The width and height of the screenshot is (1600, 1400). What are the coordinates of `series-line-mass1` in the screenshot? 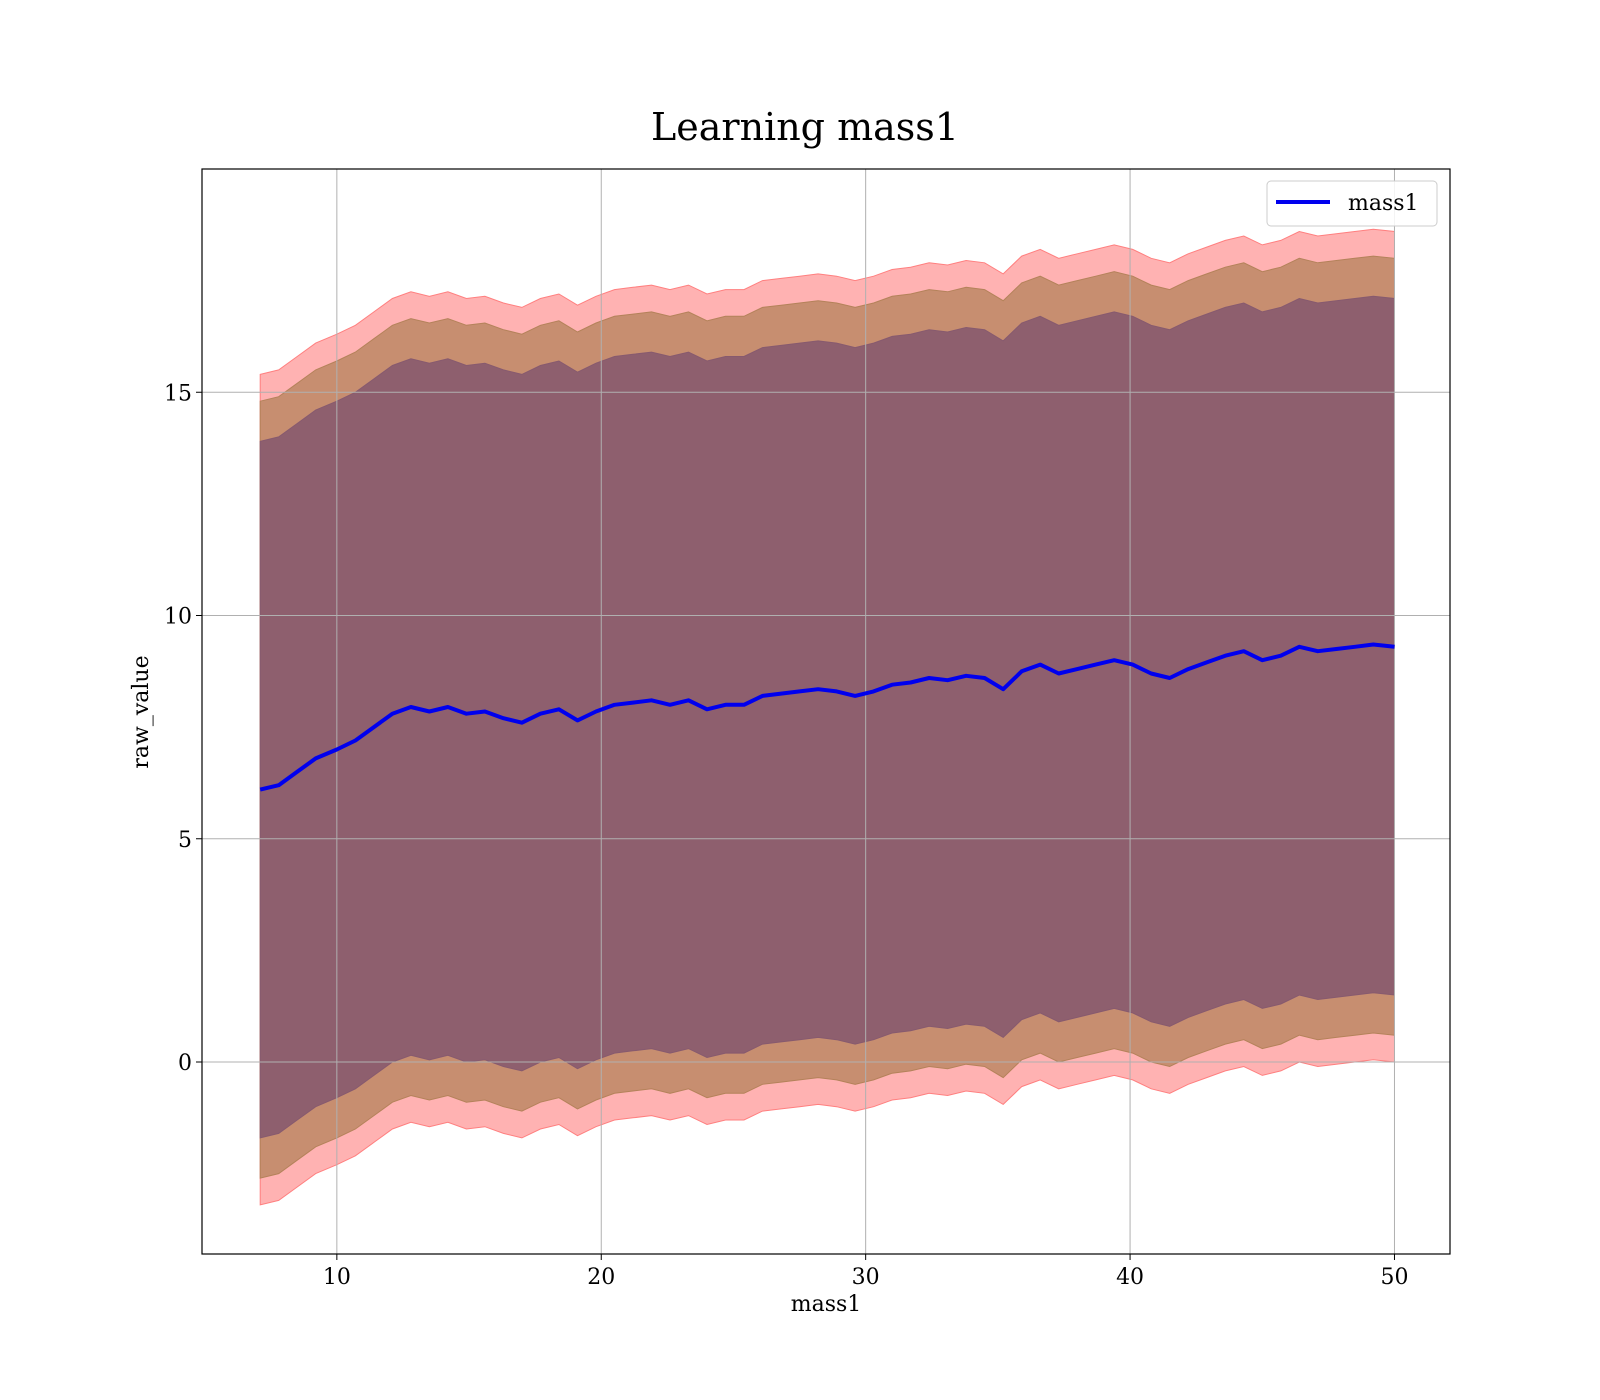 It's located at (827, 717).